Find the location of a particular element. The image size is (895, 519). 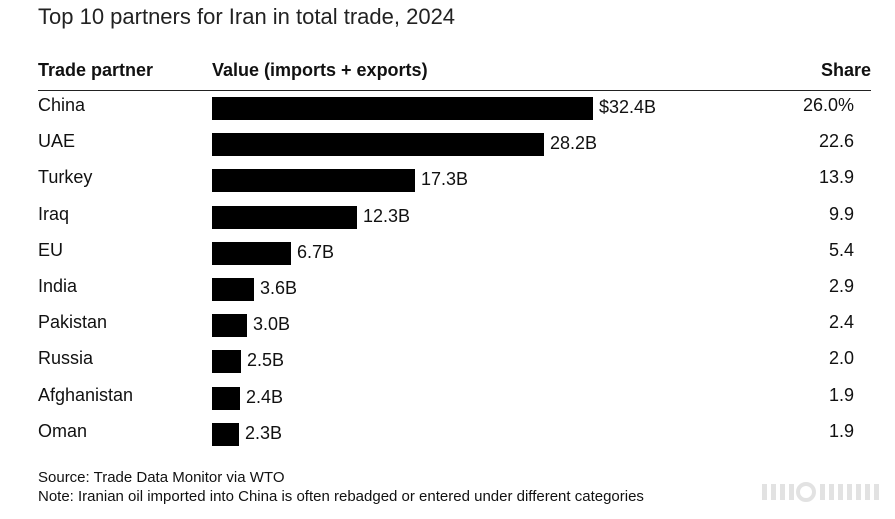

source-note: Source: Trade Data Monitor via WTO is located at coordinates (161, 477).